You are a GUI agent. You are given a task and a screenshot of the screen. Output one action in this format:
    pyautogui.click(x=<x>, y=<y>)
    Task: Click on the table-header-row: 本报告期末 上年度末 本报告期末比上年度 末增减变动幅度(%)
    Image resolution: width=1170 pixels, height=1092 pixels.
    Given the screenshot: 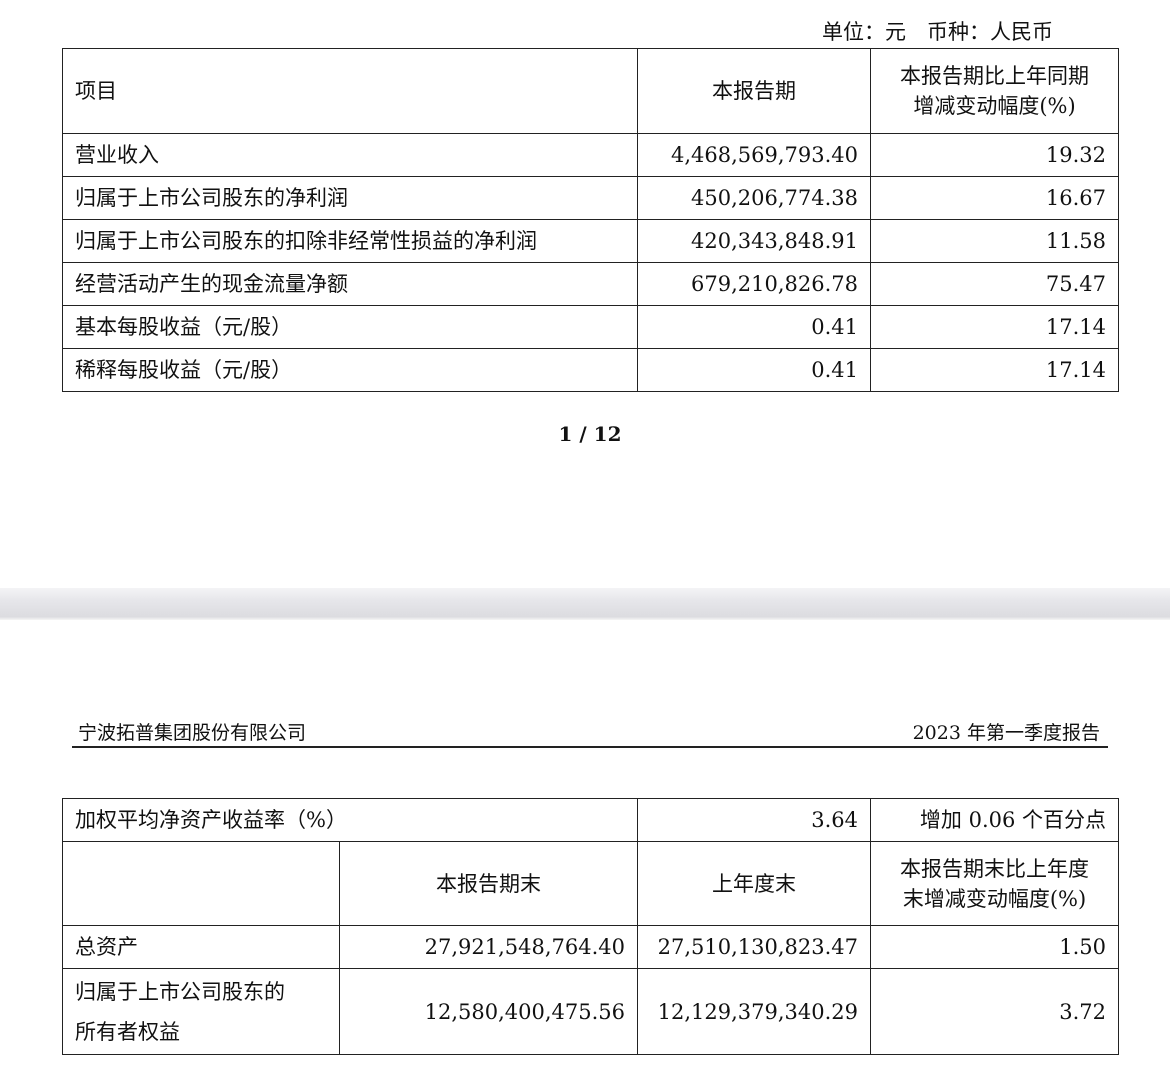 What is the action you would take?
    pyautogui.click(x=591, y=883)
    